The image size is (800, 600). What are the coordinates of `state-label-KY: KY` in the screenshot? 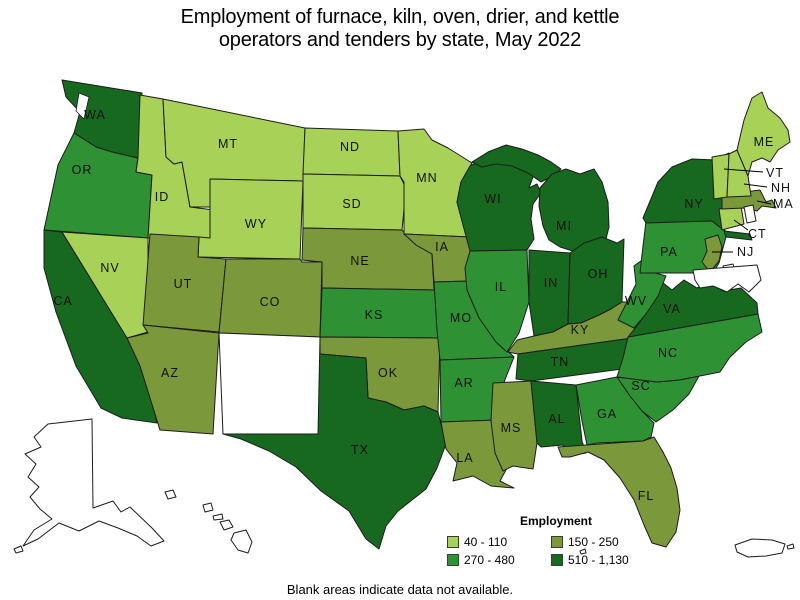 It's located at (580, 330).